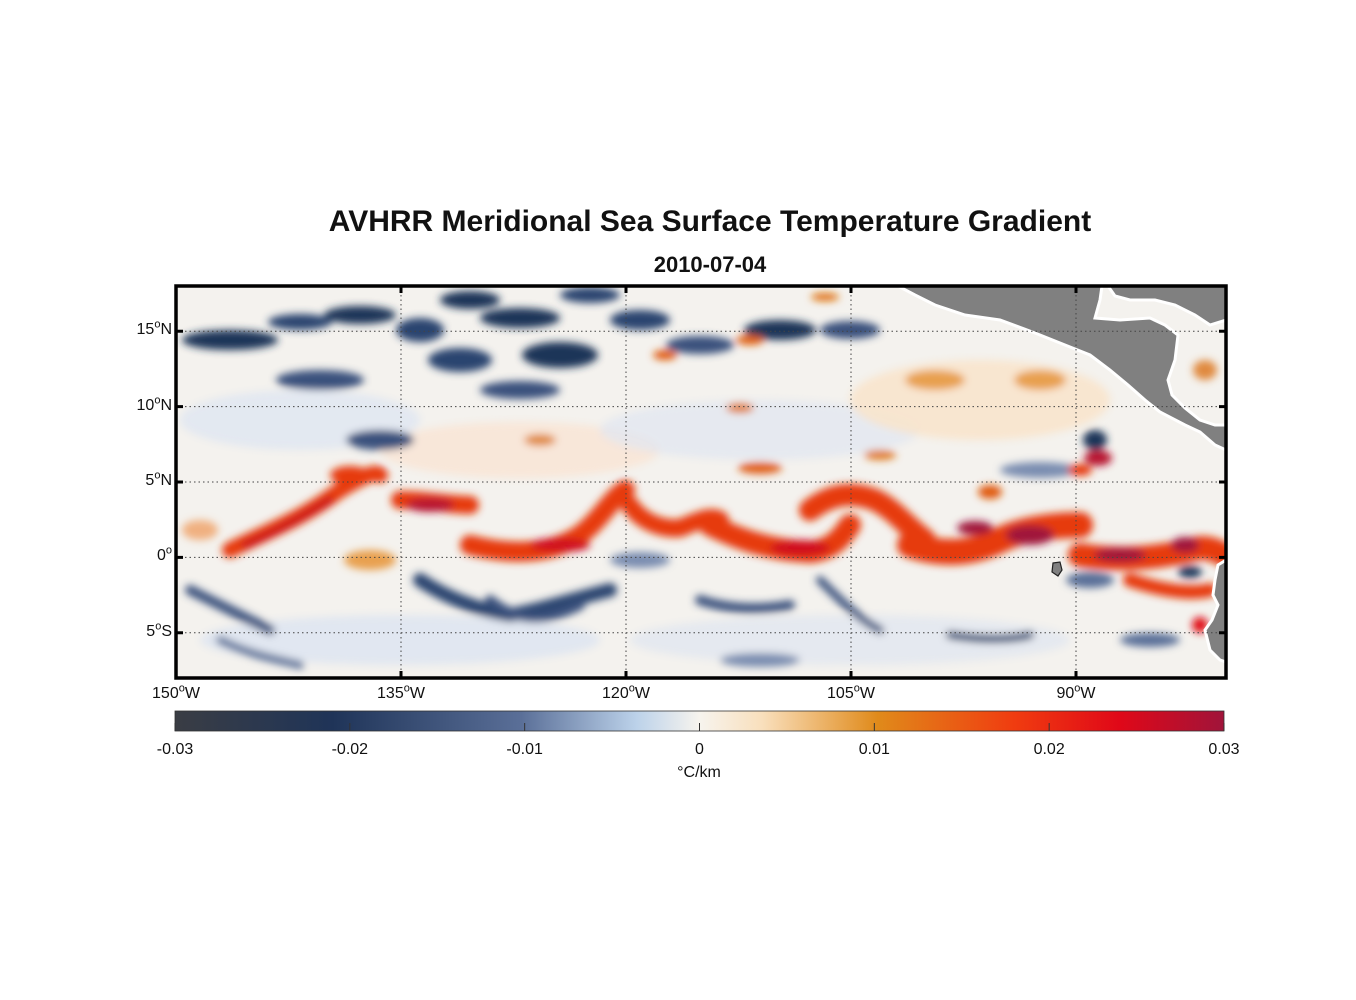  Describe the element at coordinates (699, 727) in the screenshot. I see `colorbar-ticks` at that location.